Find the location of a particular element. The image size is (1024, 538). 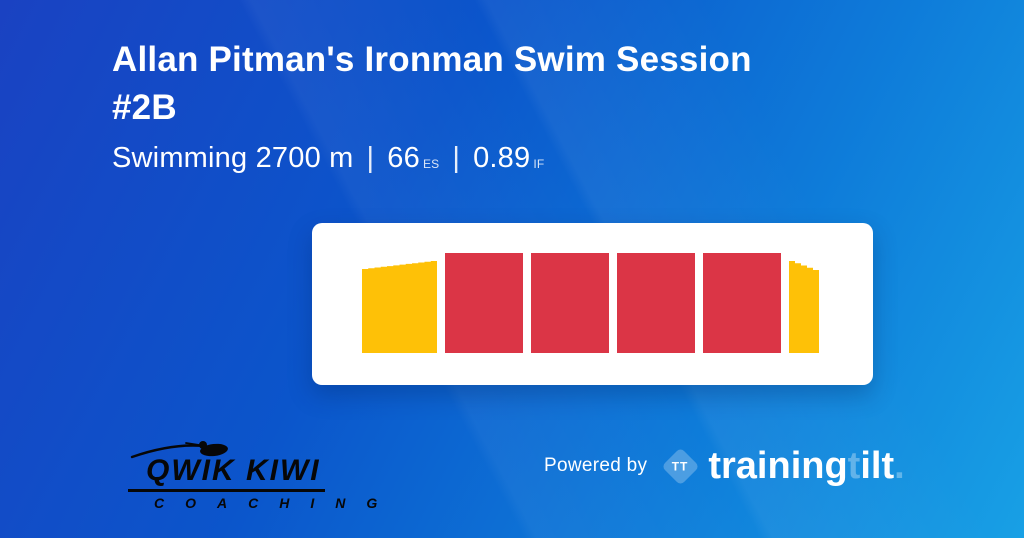

powered-by-label: Powered by is located at coordinates (596, 465).